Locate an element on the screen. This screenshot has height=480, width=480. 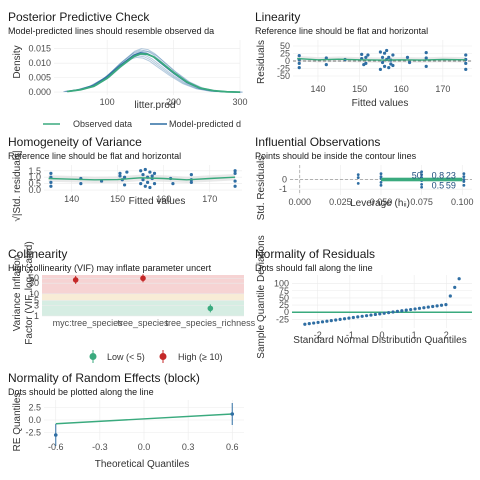
y-tick-label: 0 is located at coordinates (286, 312).